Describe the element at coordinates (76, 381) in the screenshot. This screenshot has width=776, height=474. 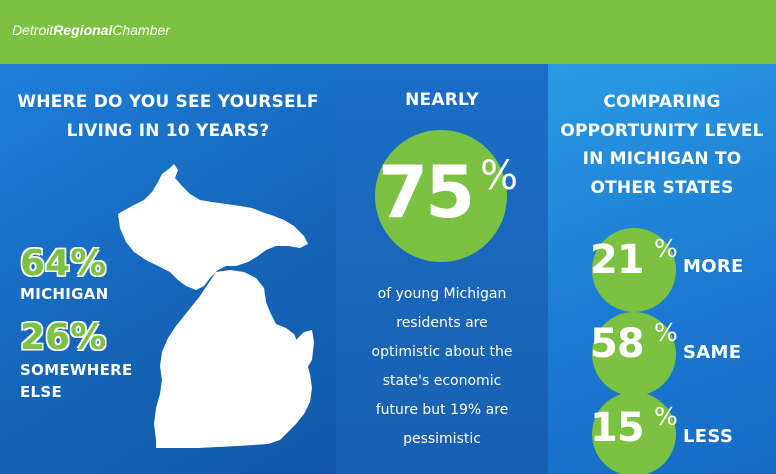
I see `somewhere-else-label: SOMEWHERE ELSE` at that location.